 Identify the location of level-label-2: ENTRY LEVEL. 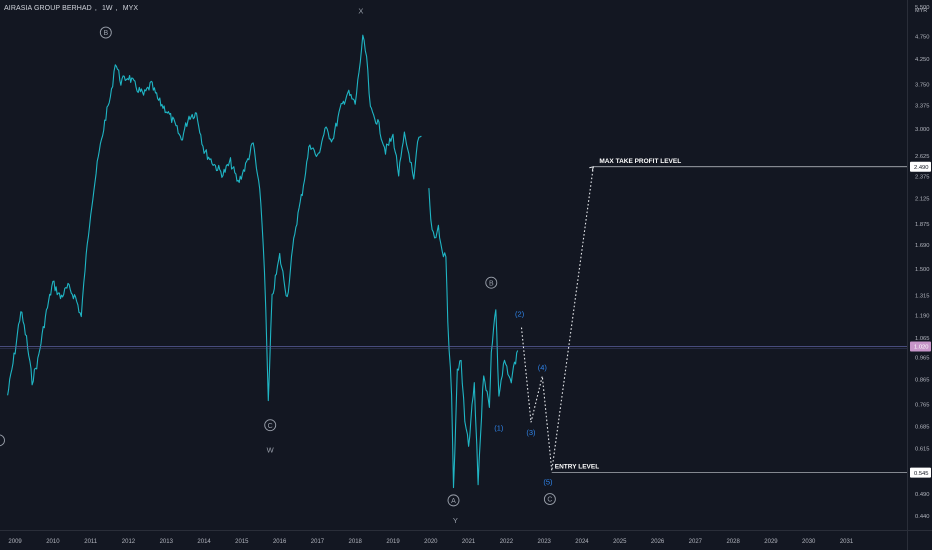
(577, 467).